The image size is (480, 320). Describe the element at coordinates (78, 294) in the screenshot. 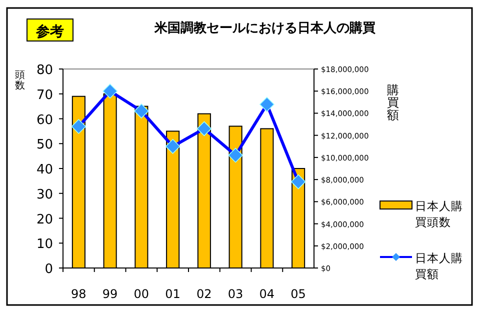

I see `x-tick-label: 98` at that location.